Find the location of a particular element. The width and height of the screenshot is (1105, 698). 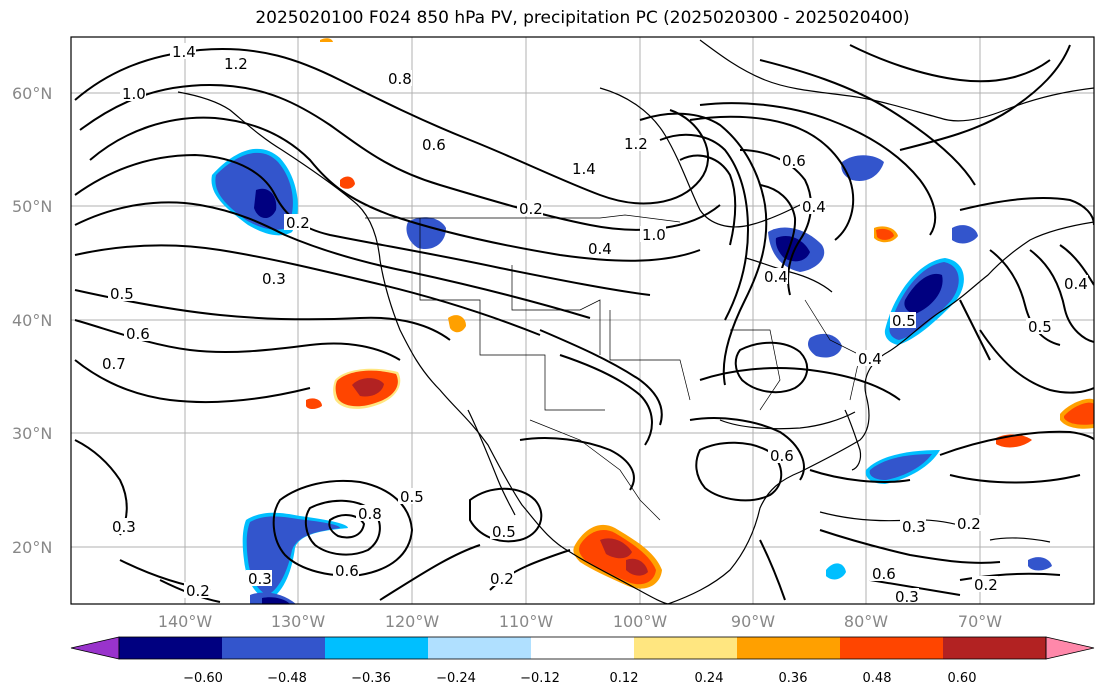

baja-coast is located at coordinates (491, 462).